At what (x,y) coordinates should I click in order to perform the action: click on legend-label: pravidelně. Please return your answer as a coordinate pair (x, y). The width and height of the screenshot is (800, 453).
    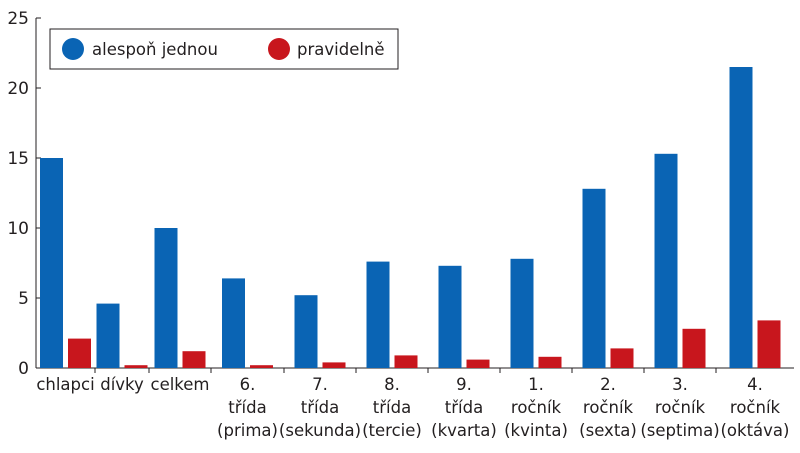
    Looking at the image, I should click on (341, 49).